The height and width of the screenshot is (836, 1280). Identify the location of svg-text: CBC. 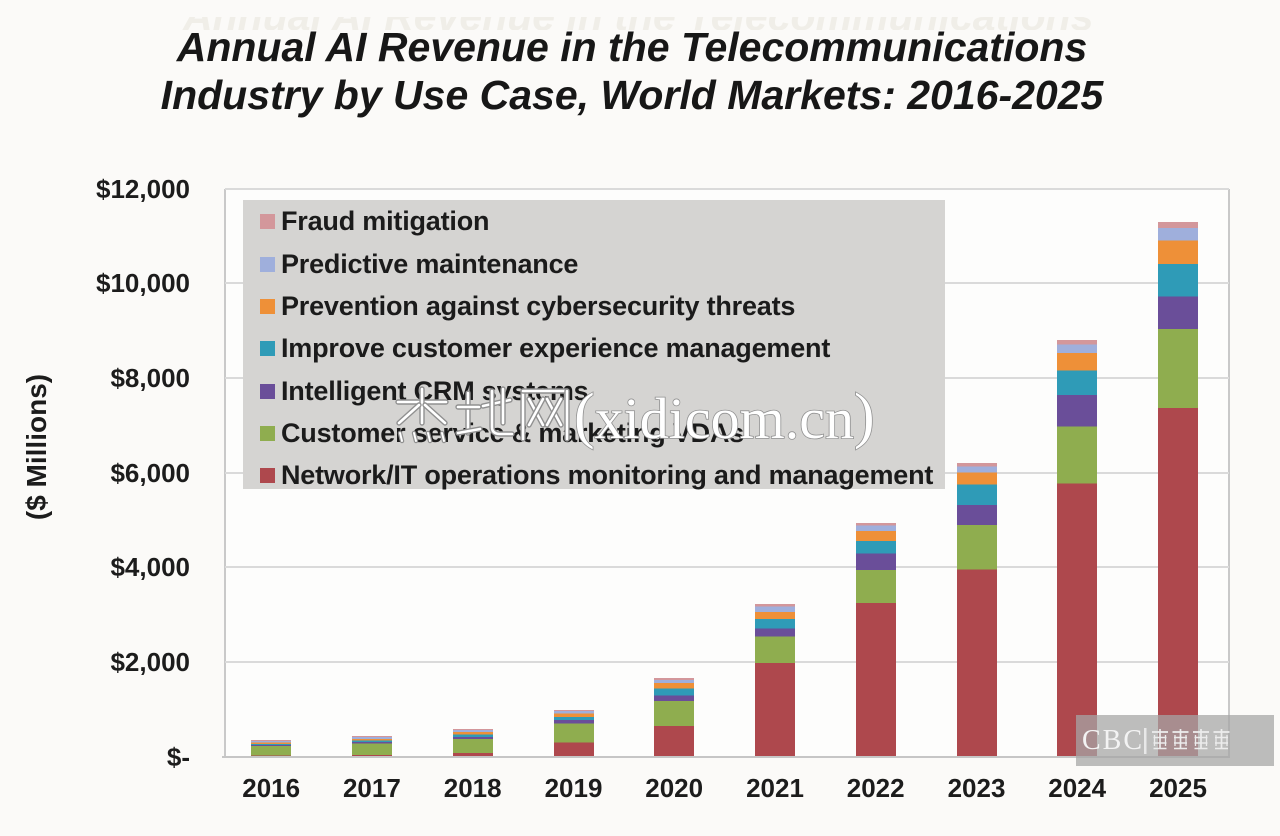
(1113, 740).